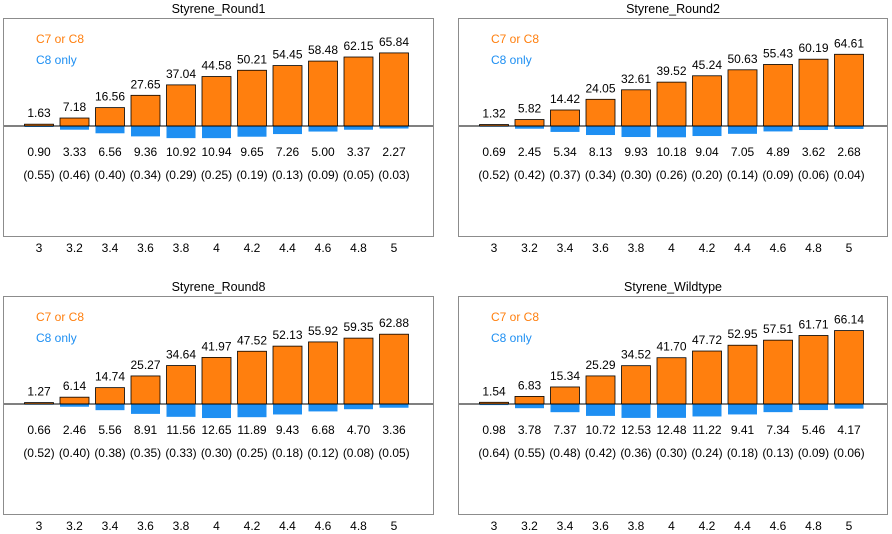 The height and width of the screenshot is (534, 892). What do you see at coordinates (530, 385) in the screenshot?
I see `data-label-c7-or-c8: 6.83` at bounding box center [530, 385].